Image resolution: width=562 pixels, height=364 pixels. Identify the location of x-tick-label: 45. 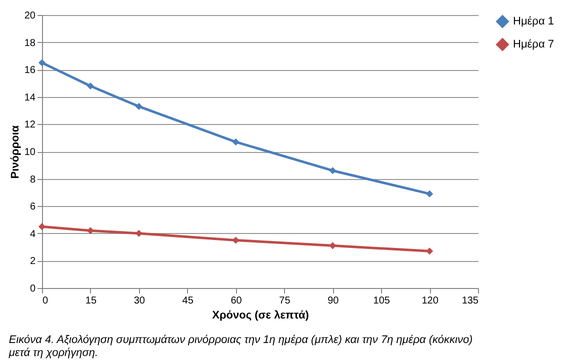
(188, 301).